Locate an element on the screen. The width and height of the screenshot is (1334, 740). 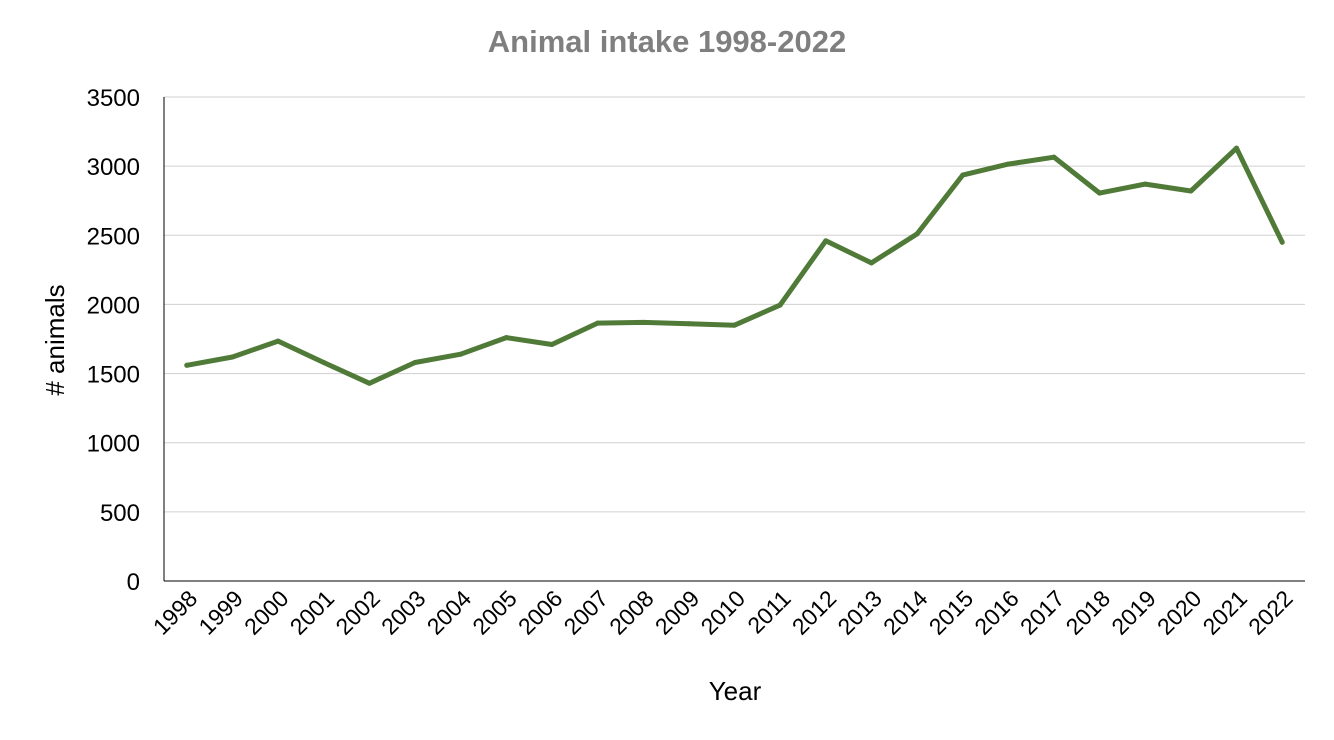
x-tick-label: 2014 is located at coordinates (905, 612).